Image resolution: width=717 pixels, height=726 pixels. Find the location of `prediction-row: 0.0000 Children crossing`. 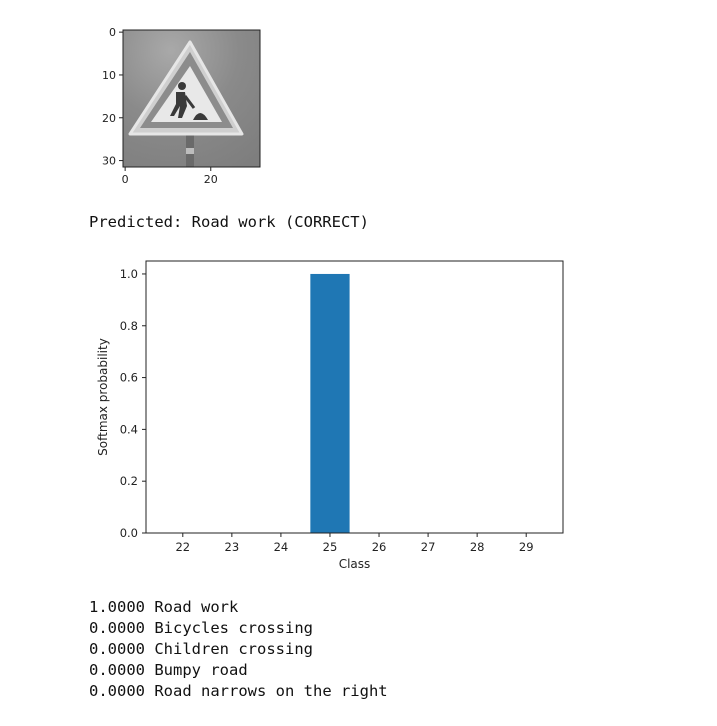

prediction-row: 0.0000 Children crossing is located at coordinates (238, 649).